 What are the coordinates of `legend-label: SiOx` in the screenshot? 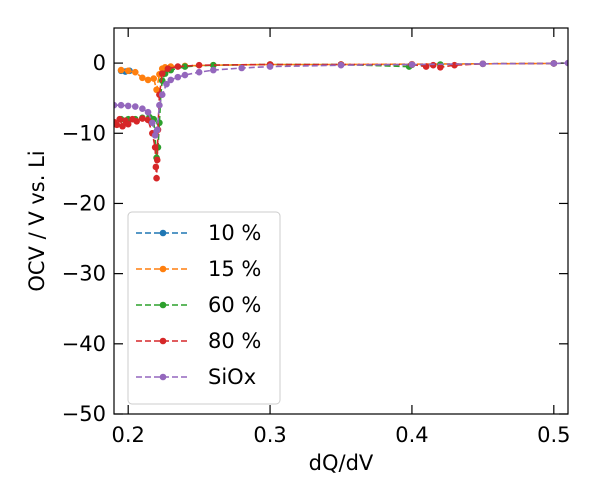 It's located at (232, 377).